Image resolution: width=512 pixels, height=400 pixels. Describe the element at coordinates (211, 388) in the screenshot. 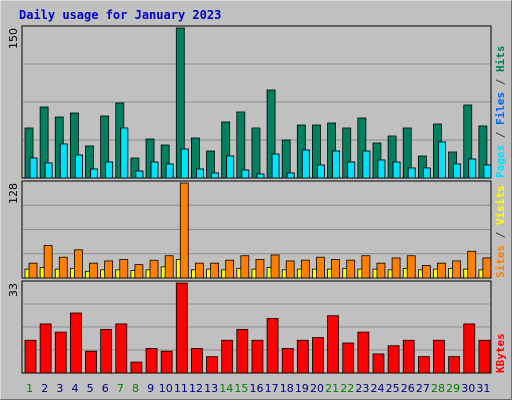

I see `x-tick-day-13: 13` at that location.